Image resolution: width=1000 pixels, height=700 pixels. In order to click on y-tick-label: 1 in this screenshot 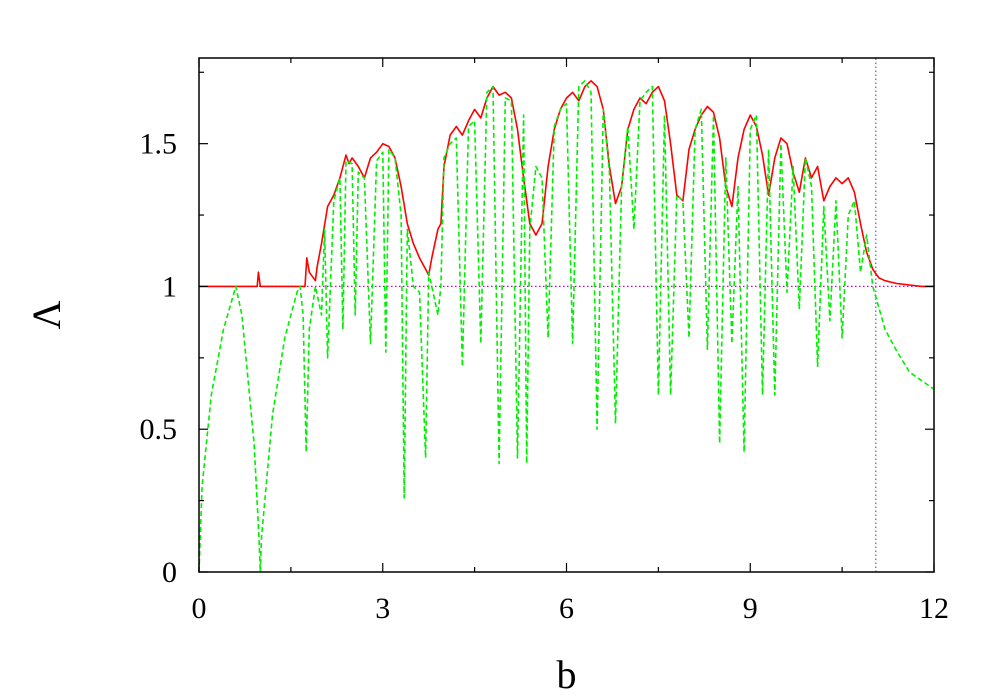, I will do `click(169, 286)`.